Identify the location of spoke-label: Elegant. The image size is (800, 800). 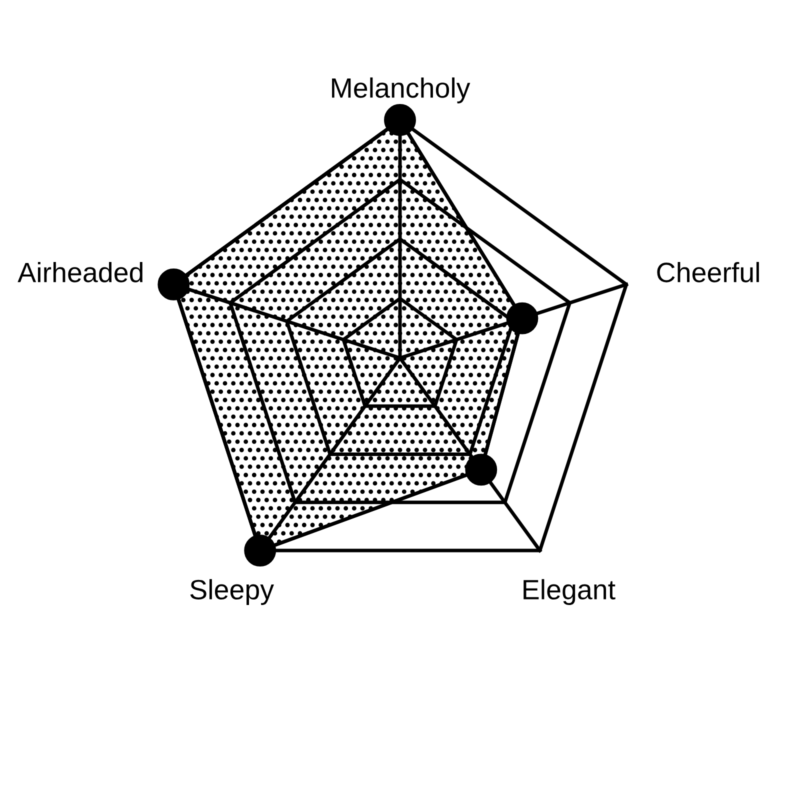
(570, 592).